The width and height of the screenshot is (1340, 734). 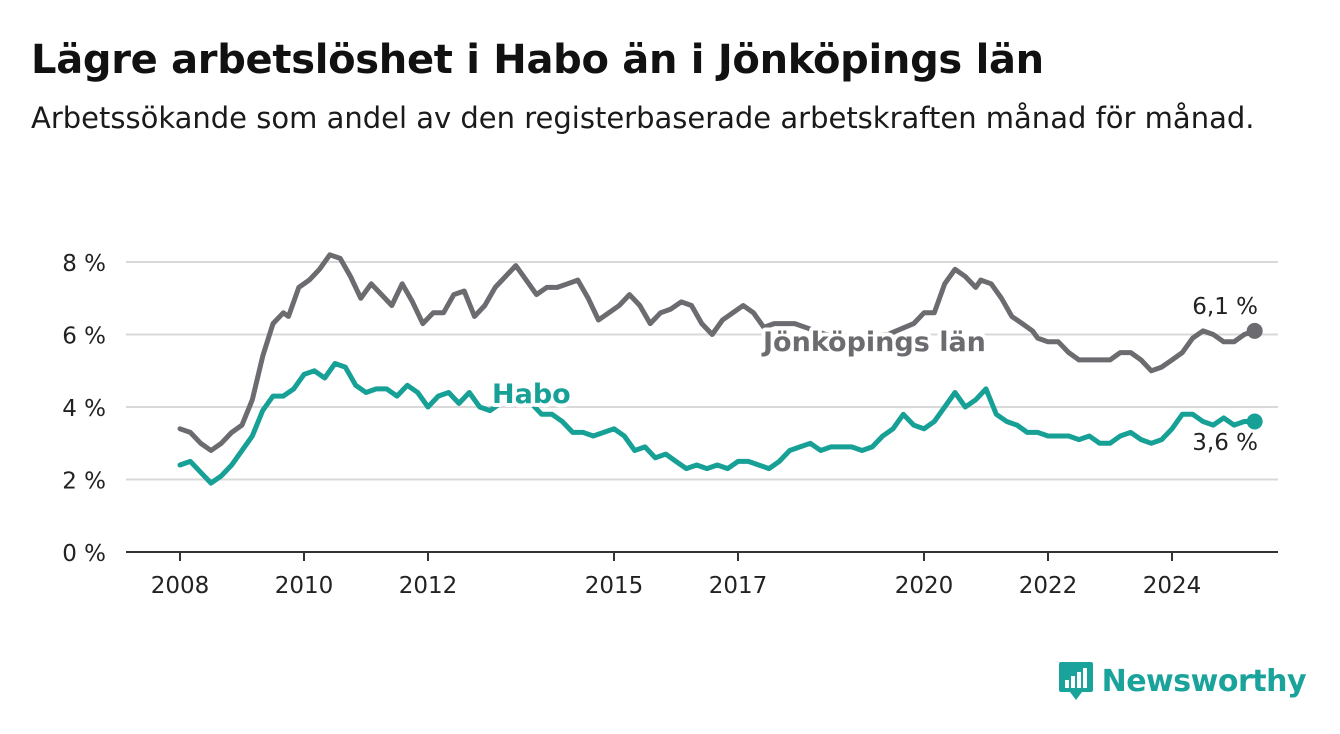 I want to click on jonkopings-lan-end-label: 6,1 %, so click(x=1225, y=307).